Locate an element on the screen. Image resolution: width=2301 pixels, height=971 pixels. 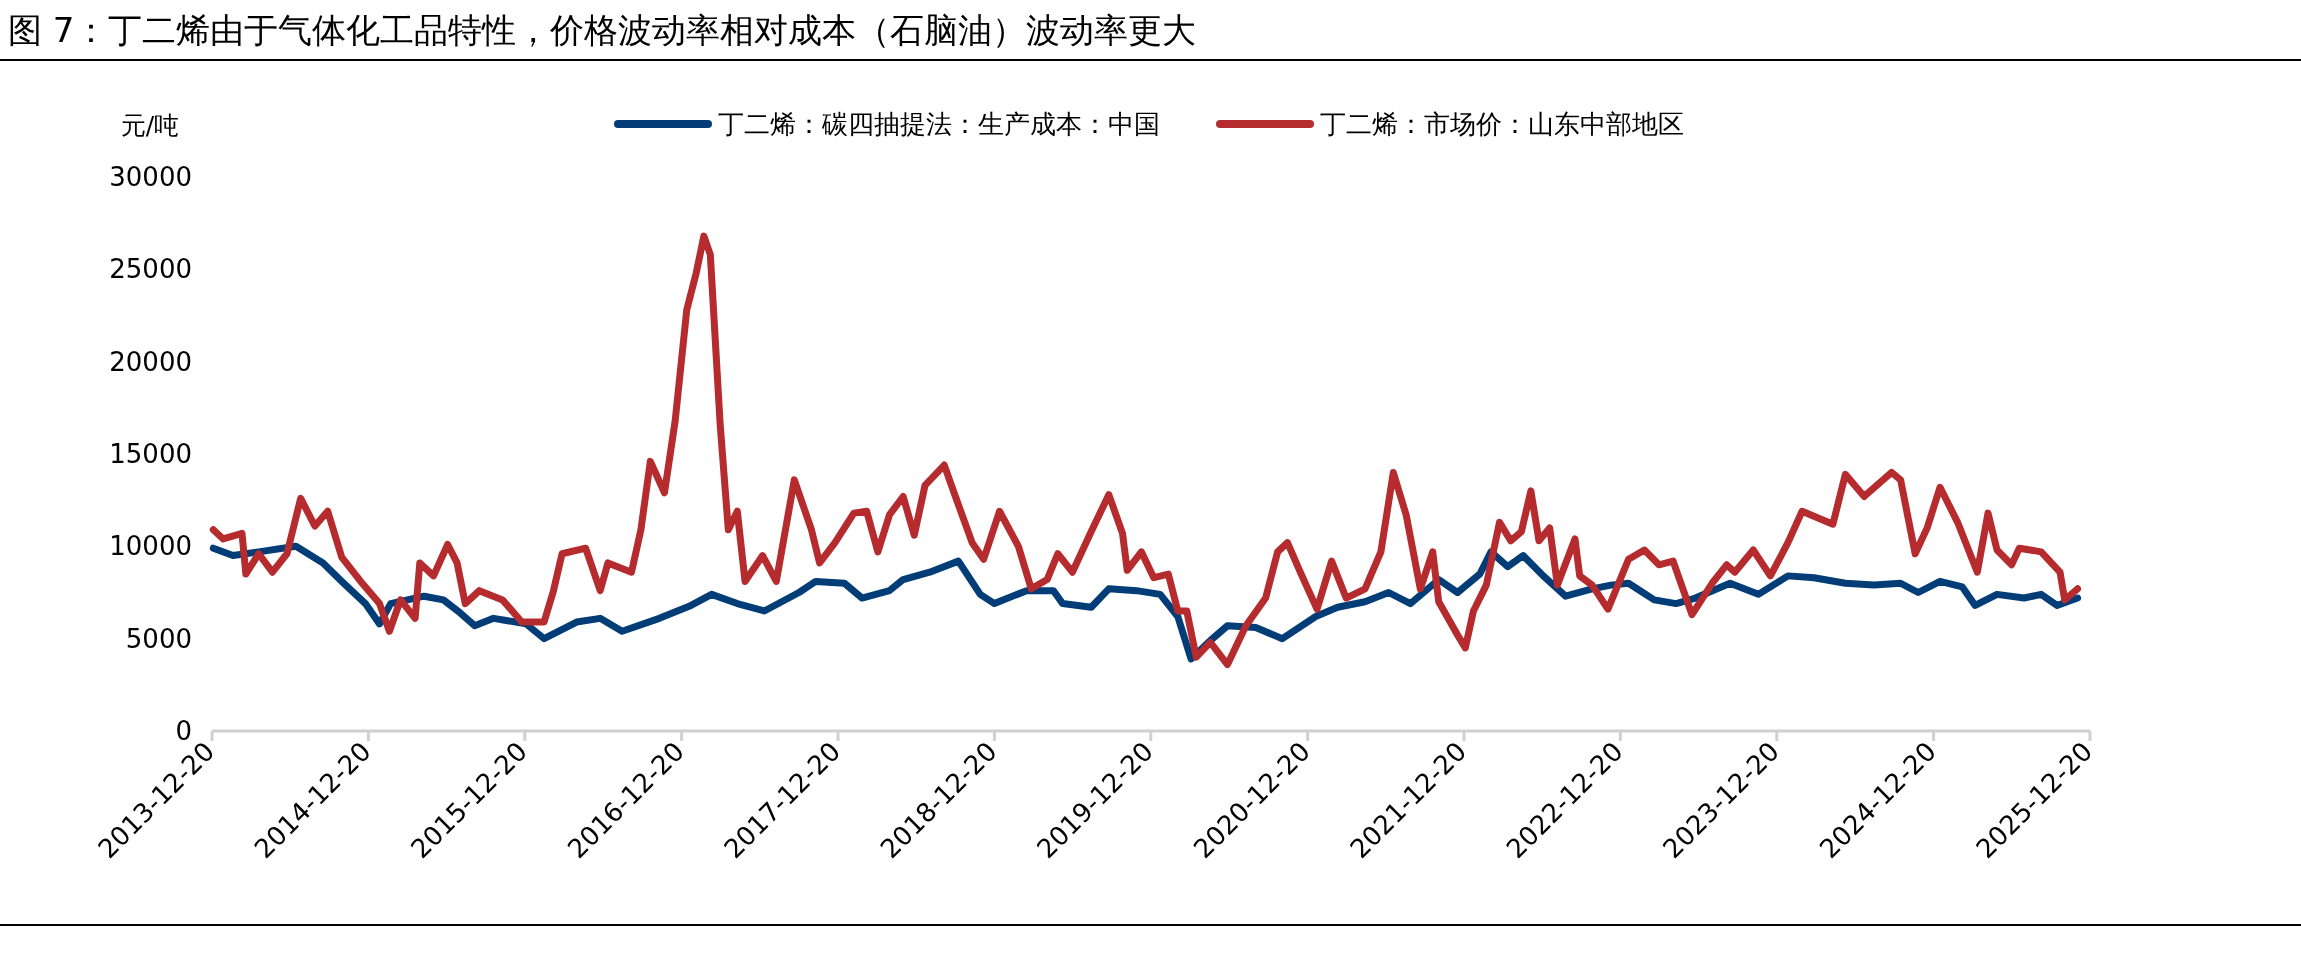
y-tick-label: 0 is located at coordinates (183, 731).